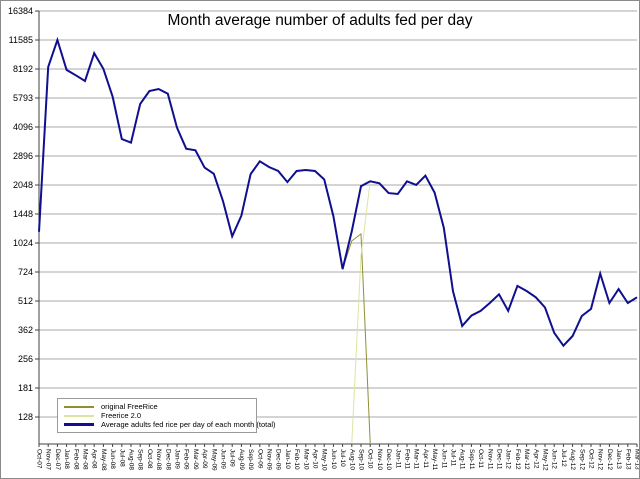 This screenshot has height=479, width=640. Describe the element at coordinates (287, 459) in the screenshot. I see `x-tick-label: Jan-10` at that location.